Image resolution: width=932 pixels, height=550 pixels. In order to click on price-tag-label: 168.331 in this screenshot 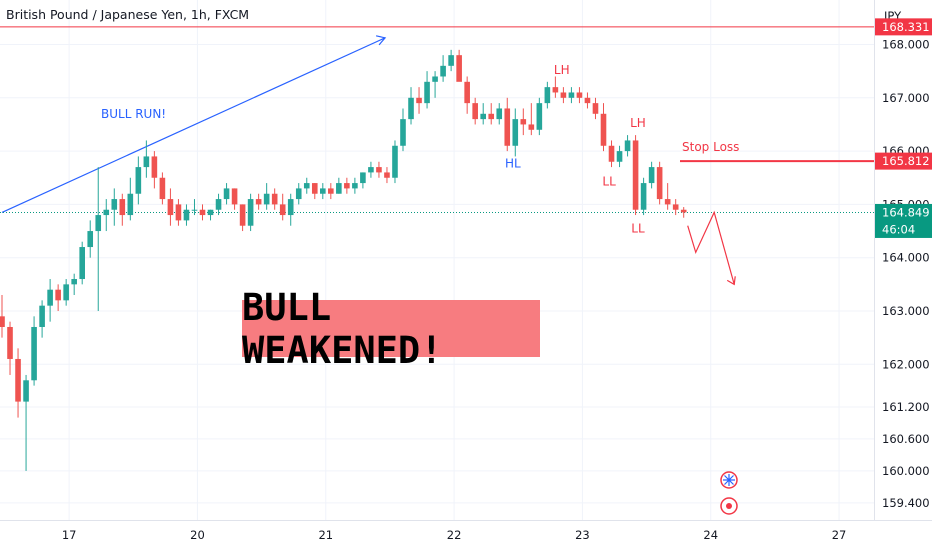, I will do `click(906, 27)`.